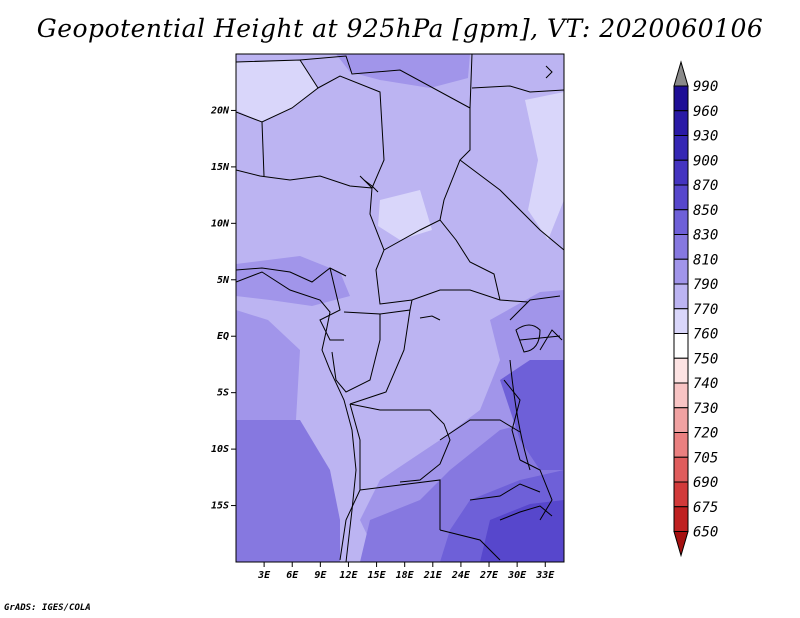 The height and width of the screenshot is (618, 800). I want to click on light-patch-northwest, so click(277, 91).